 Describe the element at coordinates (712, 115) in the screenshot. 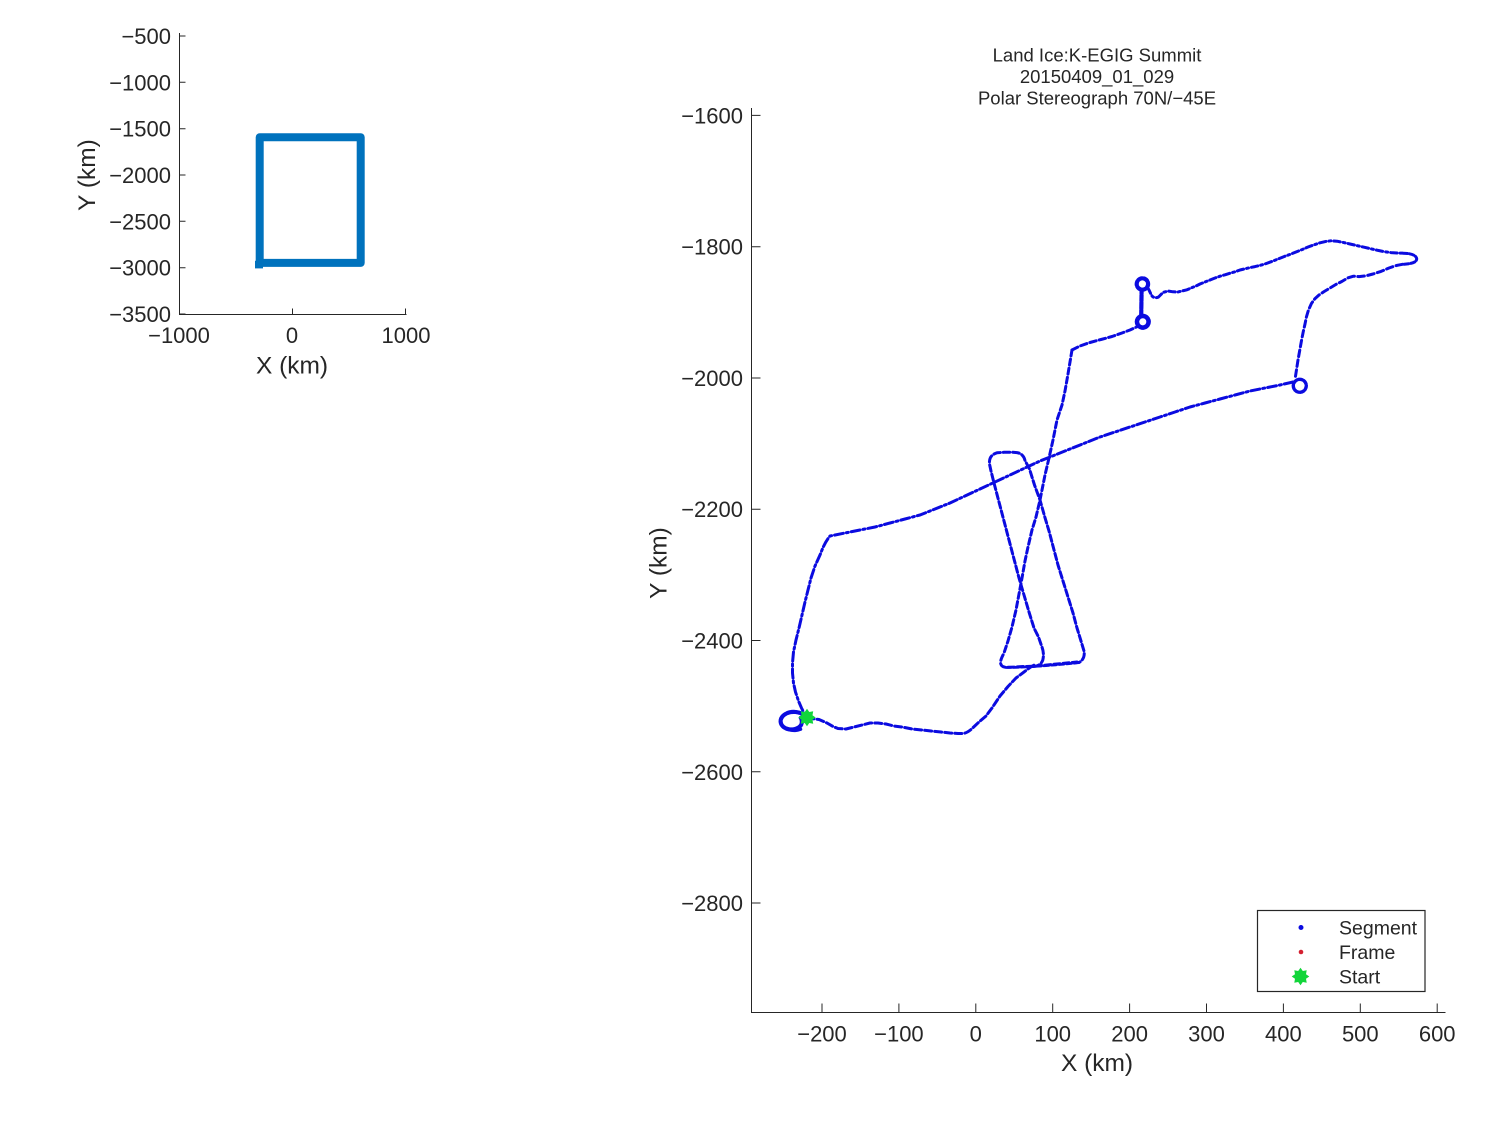

I see `svg-text: −1600` at that location.